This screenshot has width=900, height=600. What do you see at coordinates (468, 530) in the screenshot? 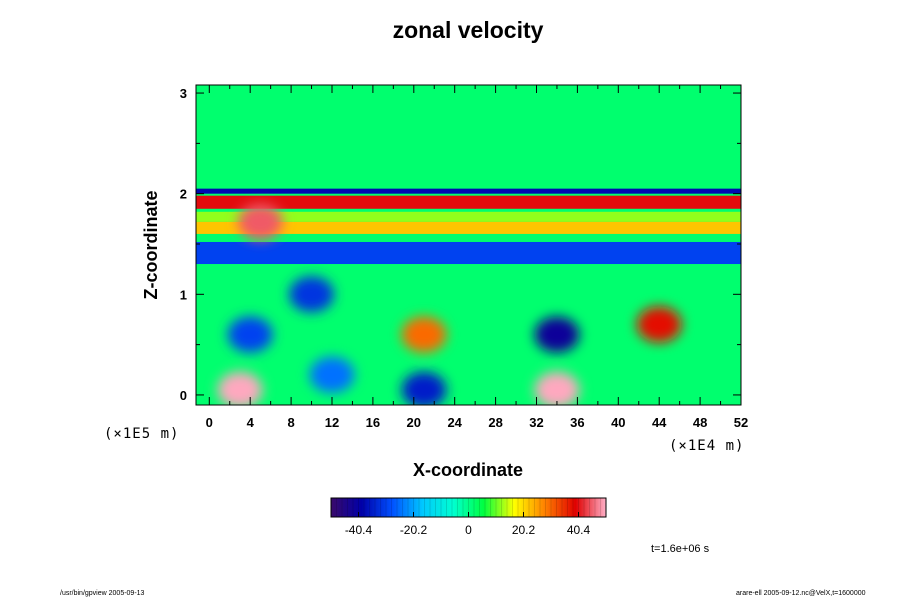
I see `colorbar-tick-label: 0` at bounding box center [468, 530].